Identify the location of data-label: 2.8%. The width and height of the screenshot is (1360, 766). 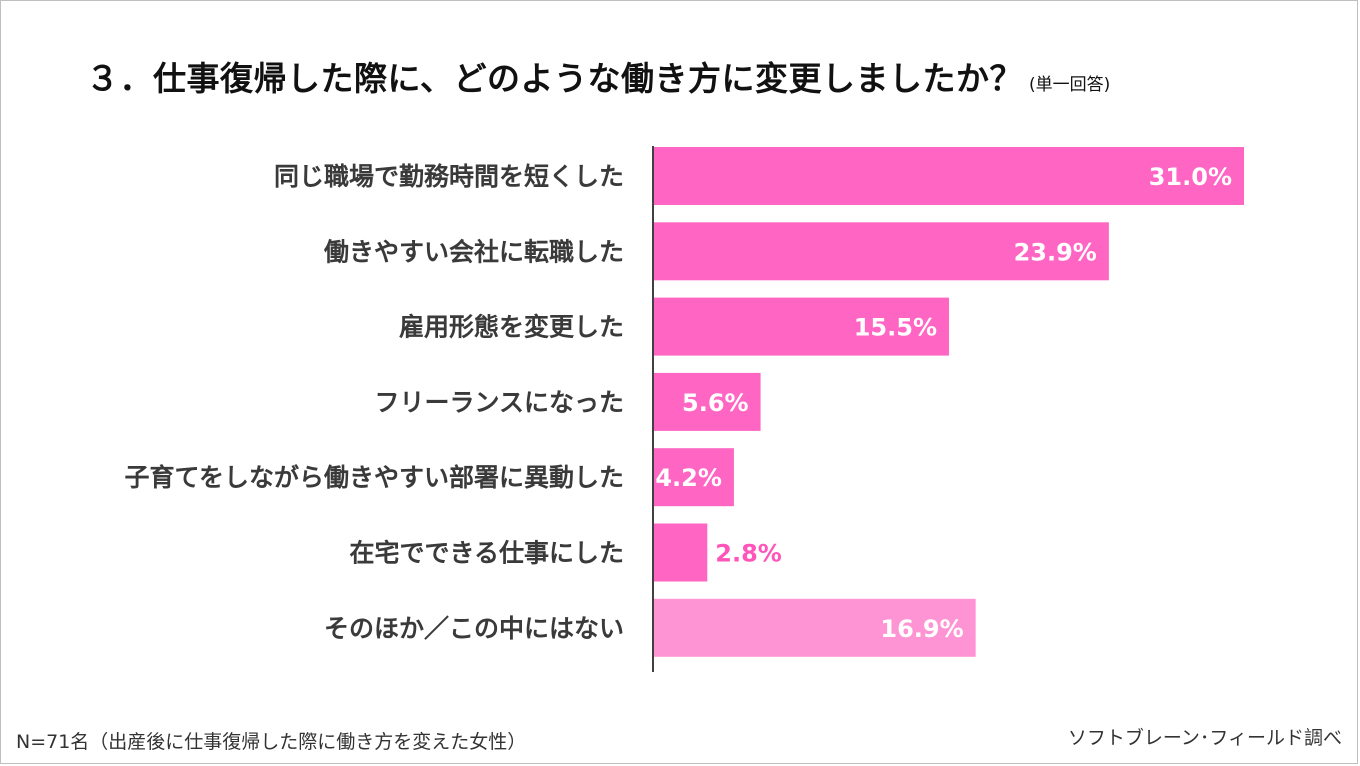
(748, 554).